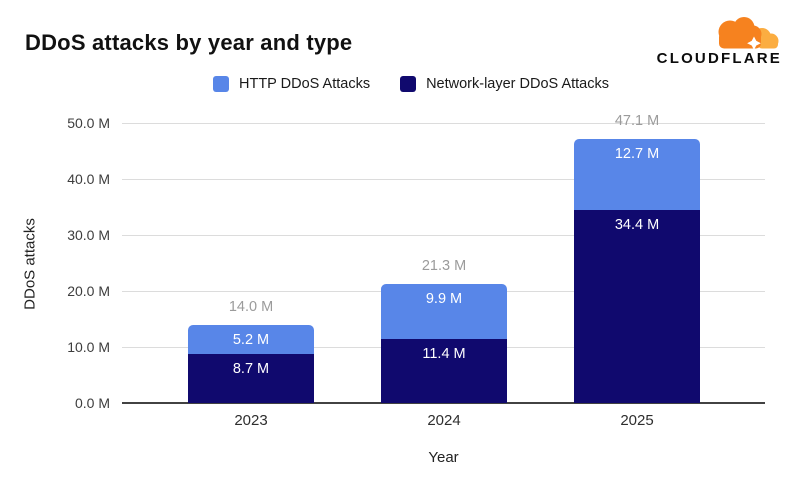 The image size is (800, 490). What do you see at coordinates (443, 123) in the screenshot?
I see `gridline-50m` at bounding box center [443, 123].